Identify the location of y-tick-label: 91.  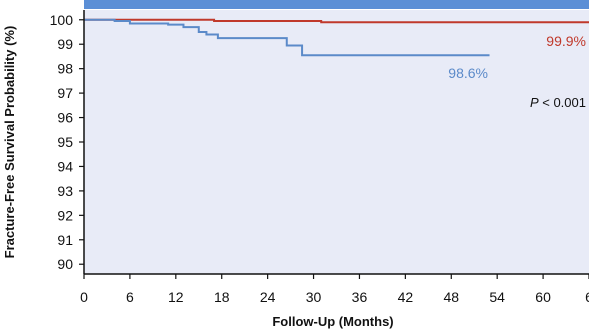
(65, 240).